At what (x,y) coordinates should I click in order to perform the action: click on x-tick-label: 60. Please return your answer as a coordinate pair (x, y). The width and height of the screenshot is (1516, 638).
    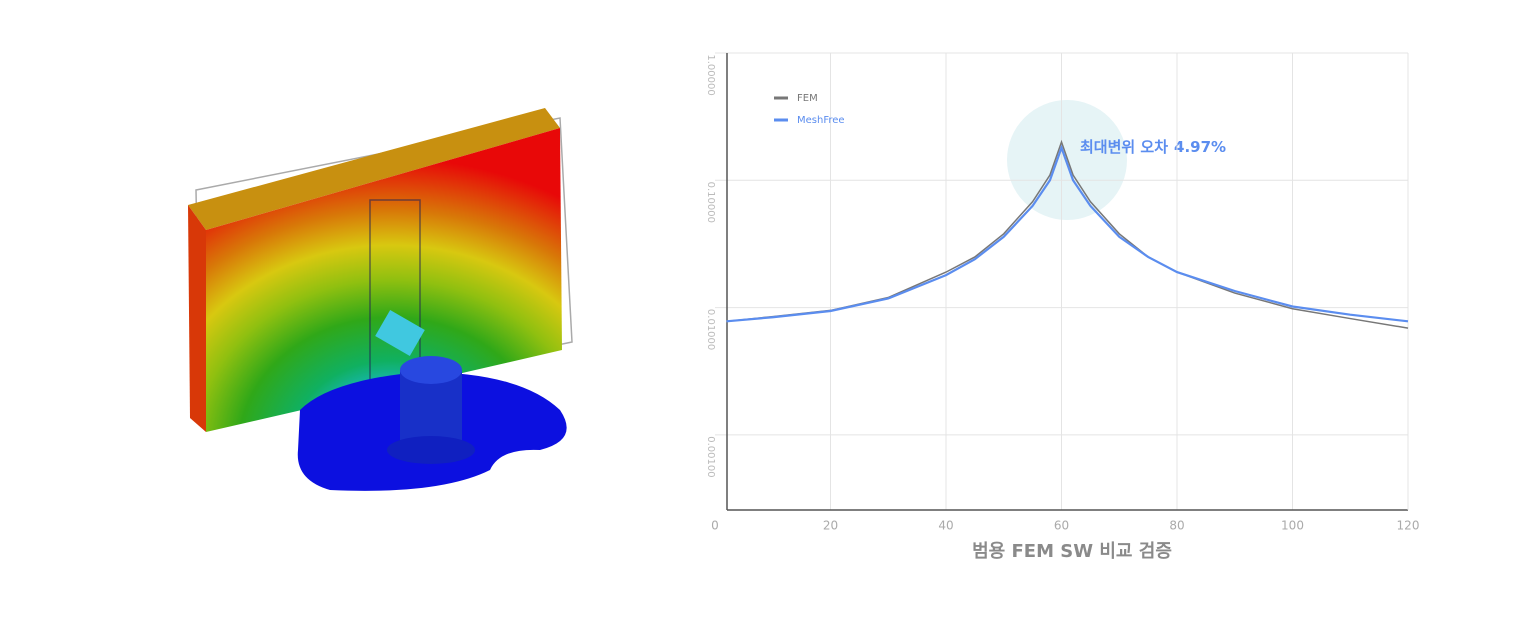
    Looking at the image, I should click on (1061, 526).